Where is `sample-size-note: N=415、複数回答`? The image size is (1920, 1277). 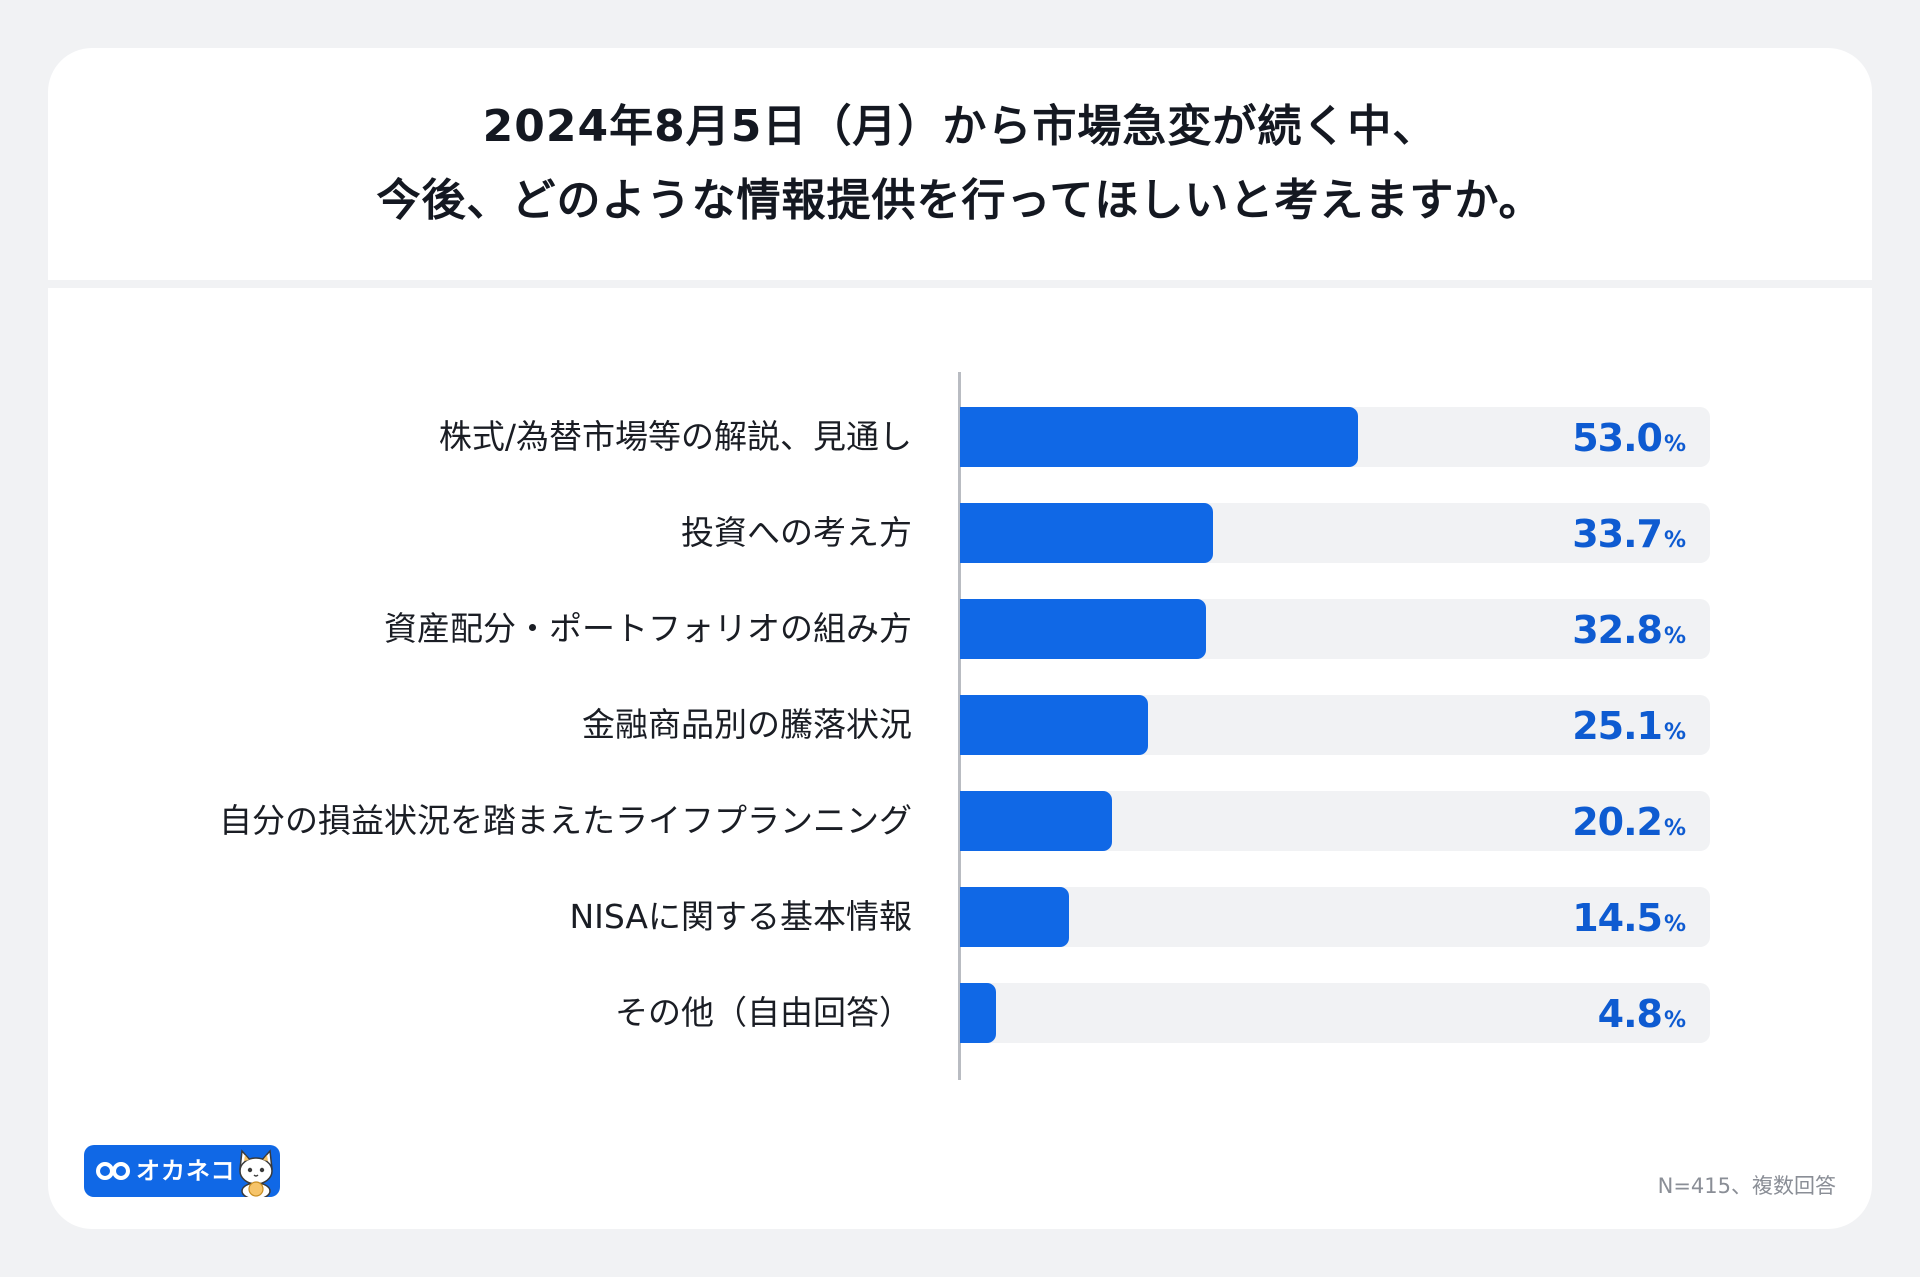 sample-size-note: N=415、複数回答 is located at coordinates (1746, 1186).